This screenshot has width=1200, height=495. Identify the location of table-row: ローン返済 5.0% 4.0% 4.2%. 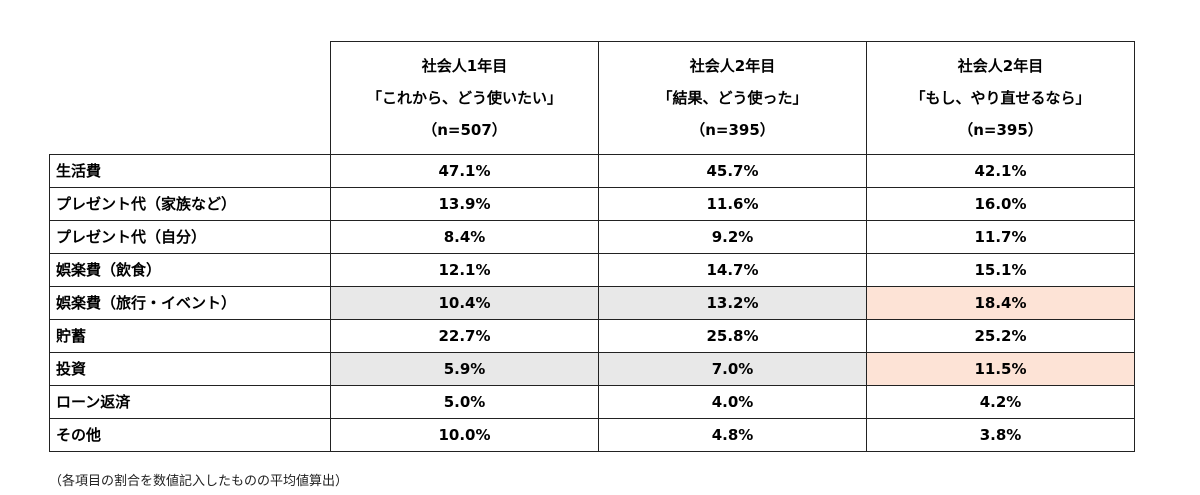
(592, 402).